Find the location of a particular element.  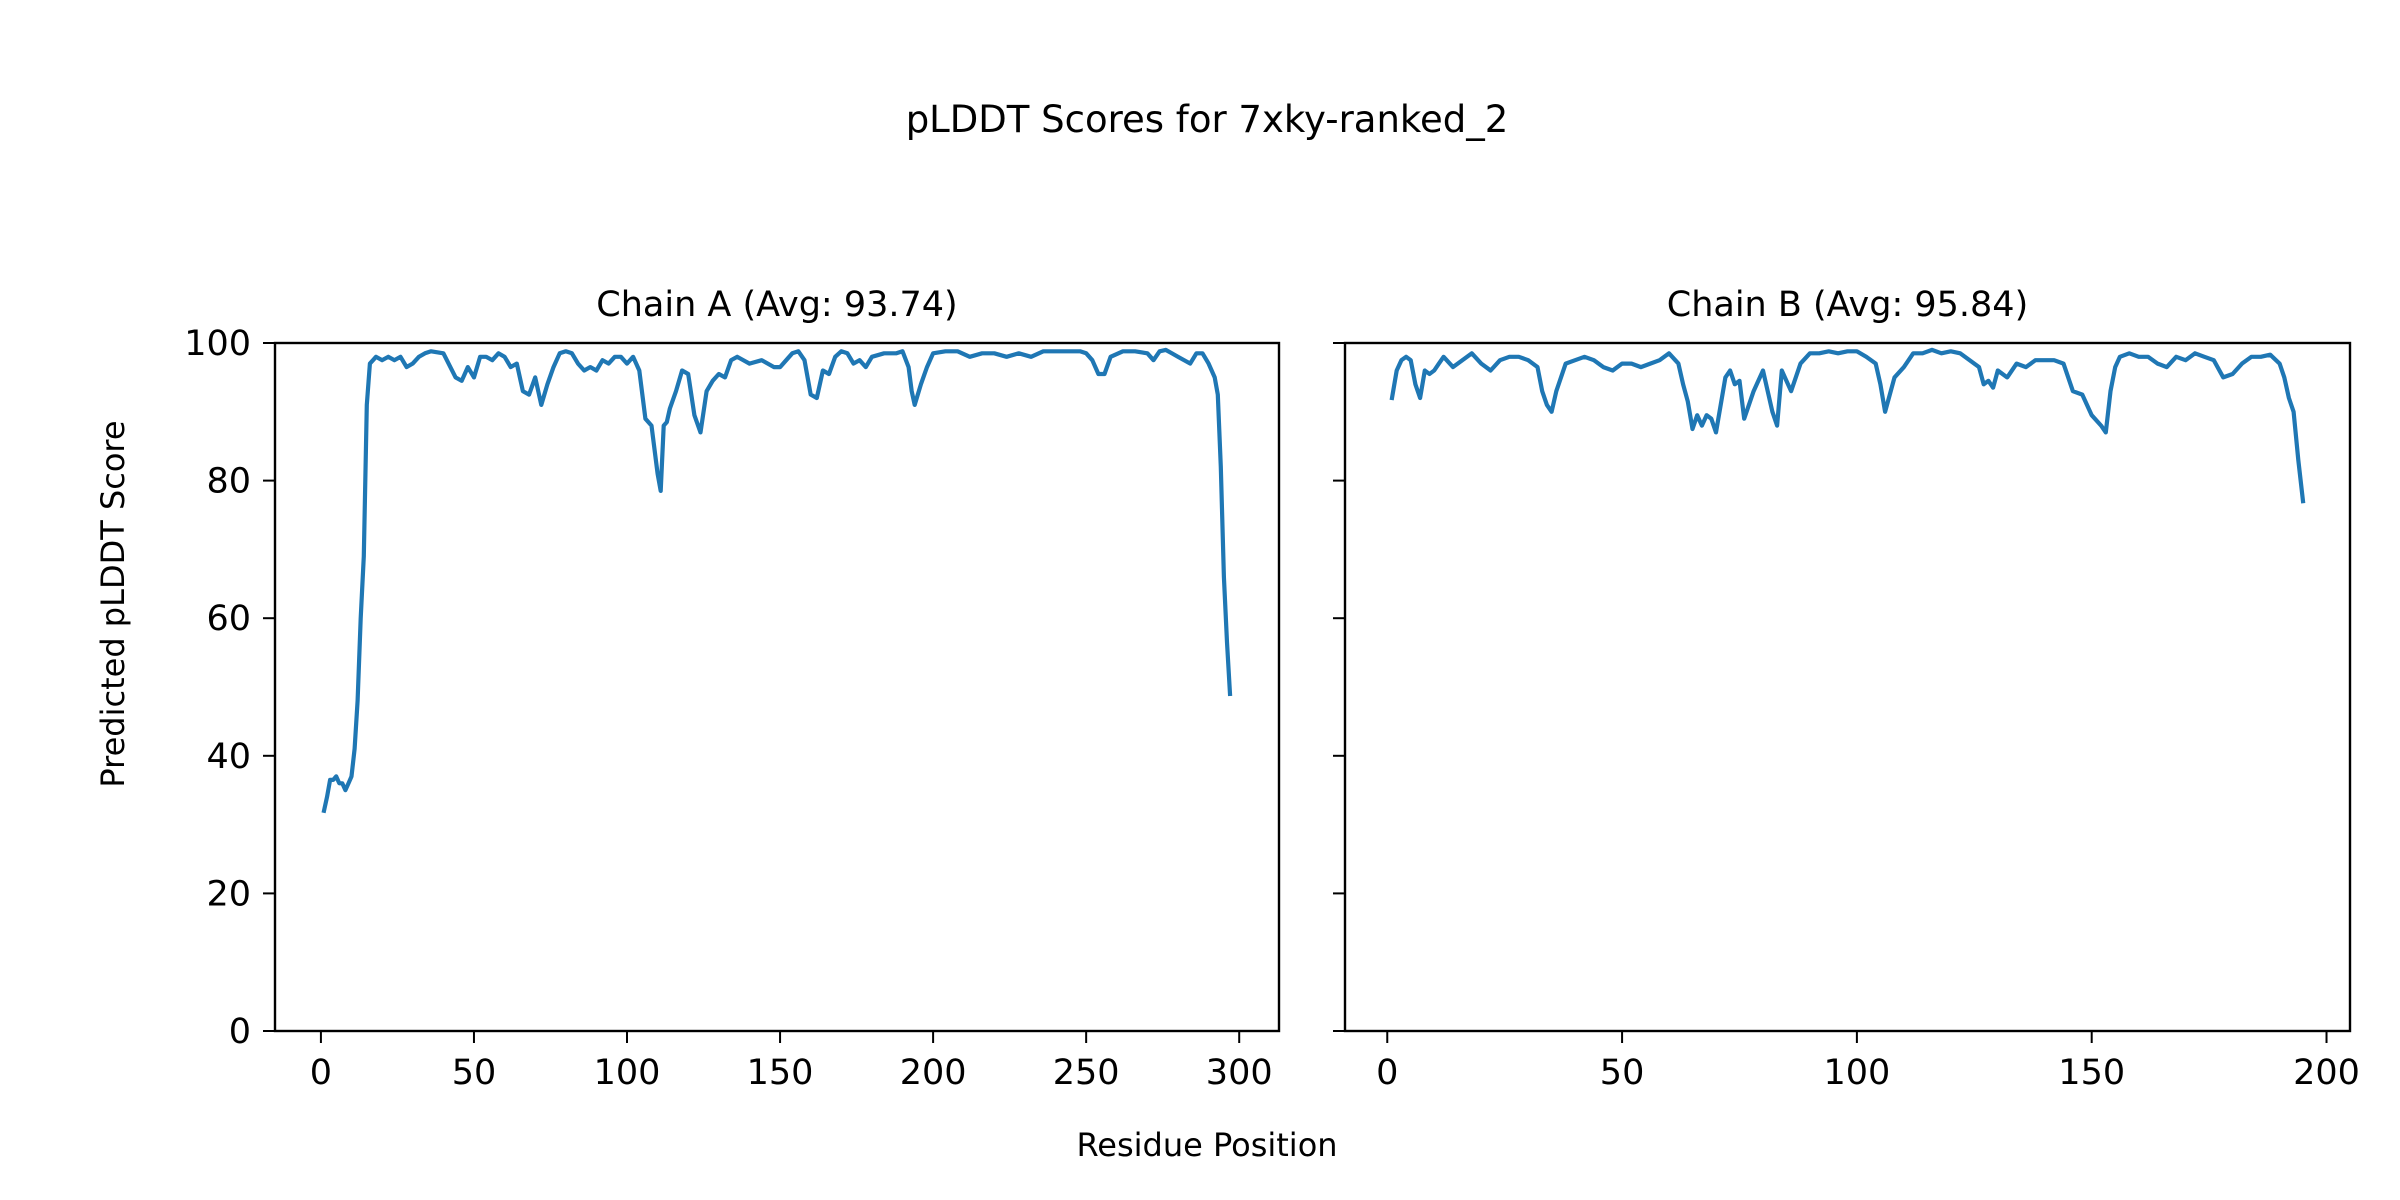

panel-title: Chain A (Avg: 93.74) is located at coordinates (776, 305).